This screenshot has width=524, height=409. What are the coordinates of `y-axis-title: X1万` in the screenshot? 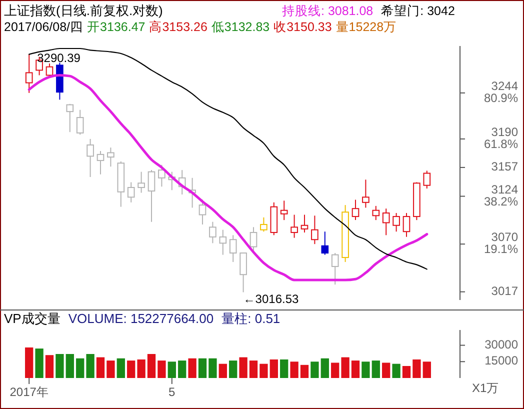 It's located at (485, 388).